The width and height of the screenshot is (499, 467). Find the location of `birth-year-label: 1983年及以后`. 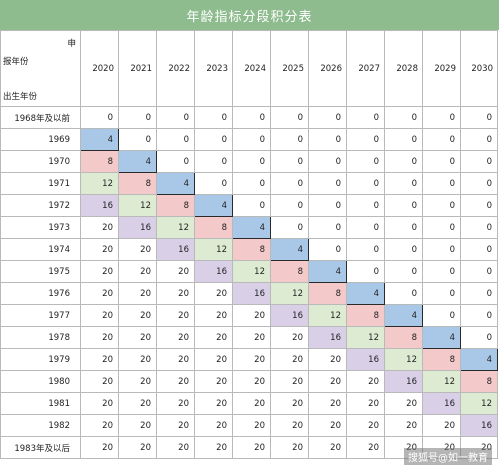

birth-year-label: 1983年及以后 is located at coordinates (40, 447).